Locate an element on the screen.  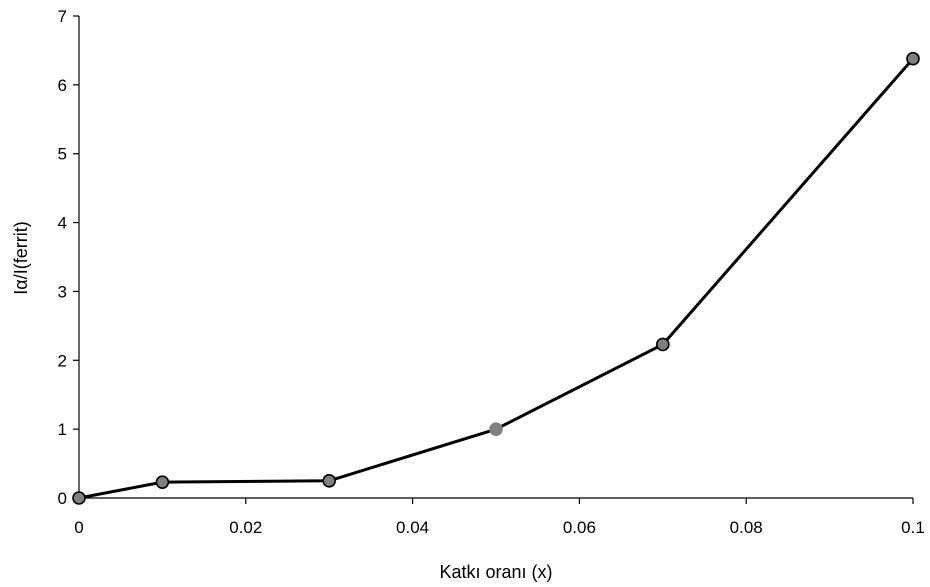
x-tick-label: 0.08 is located at coordinates (746, 527).